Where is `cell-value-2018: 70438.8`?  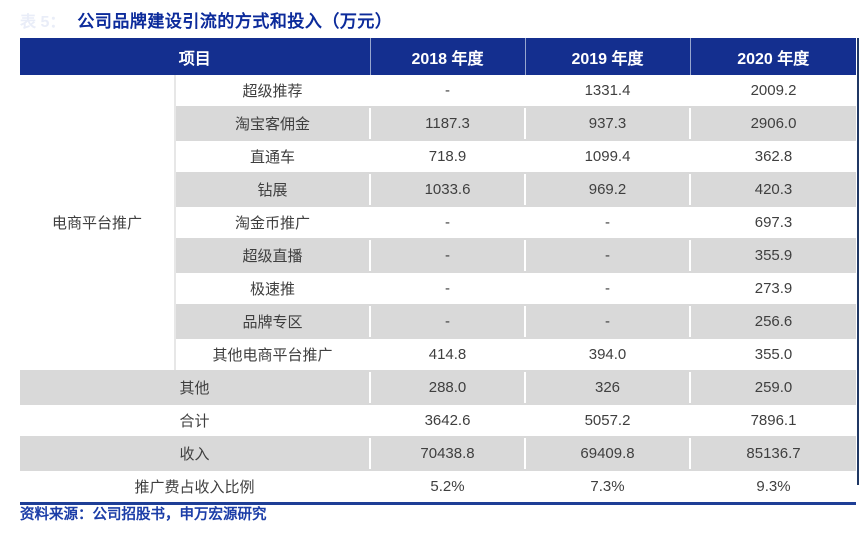 cell-value-2018: 70438.8 is located at coordinates (447, 454).